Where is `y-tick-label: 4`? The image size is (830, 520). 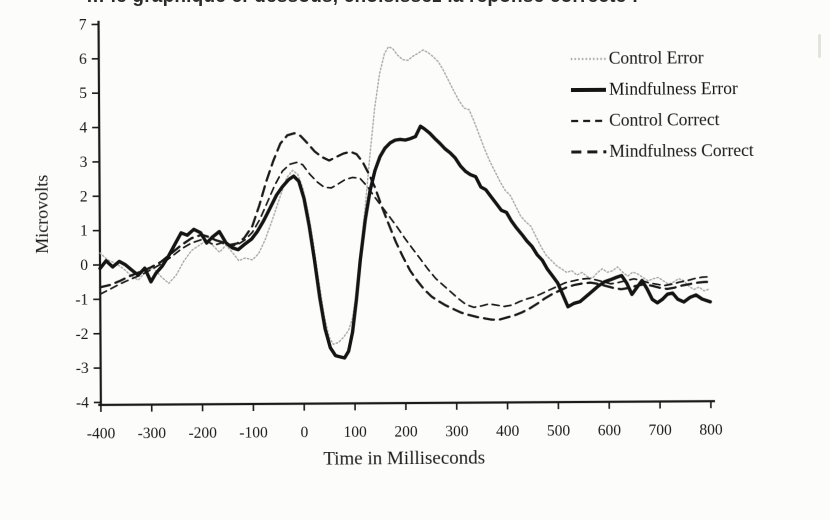
y-tick-label: 4 is located at coordinates (83, 128).